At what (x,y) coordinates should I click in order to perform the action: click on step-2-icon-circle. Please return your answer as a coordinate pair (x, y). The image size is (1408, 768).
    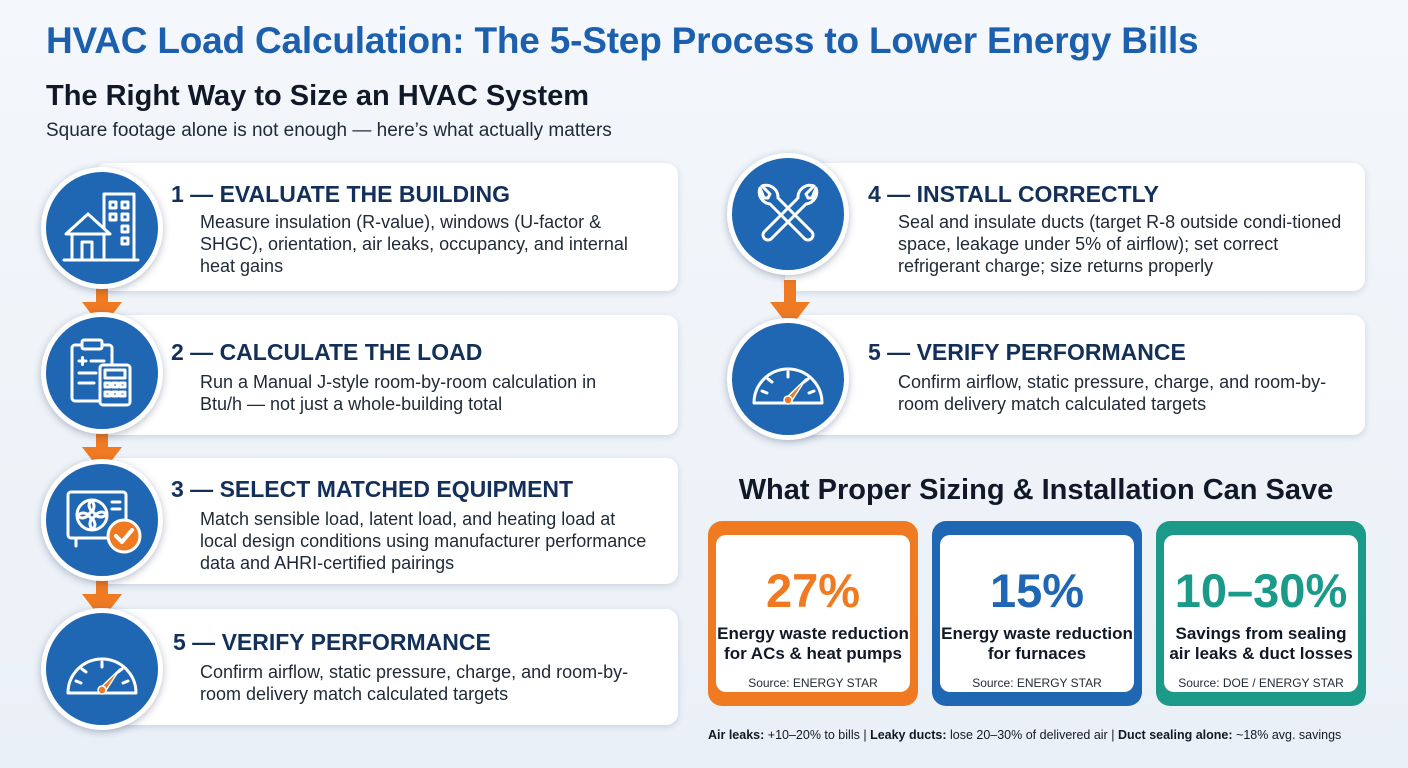
    Looking at the image, I should click on (102, 373).